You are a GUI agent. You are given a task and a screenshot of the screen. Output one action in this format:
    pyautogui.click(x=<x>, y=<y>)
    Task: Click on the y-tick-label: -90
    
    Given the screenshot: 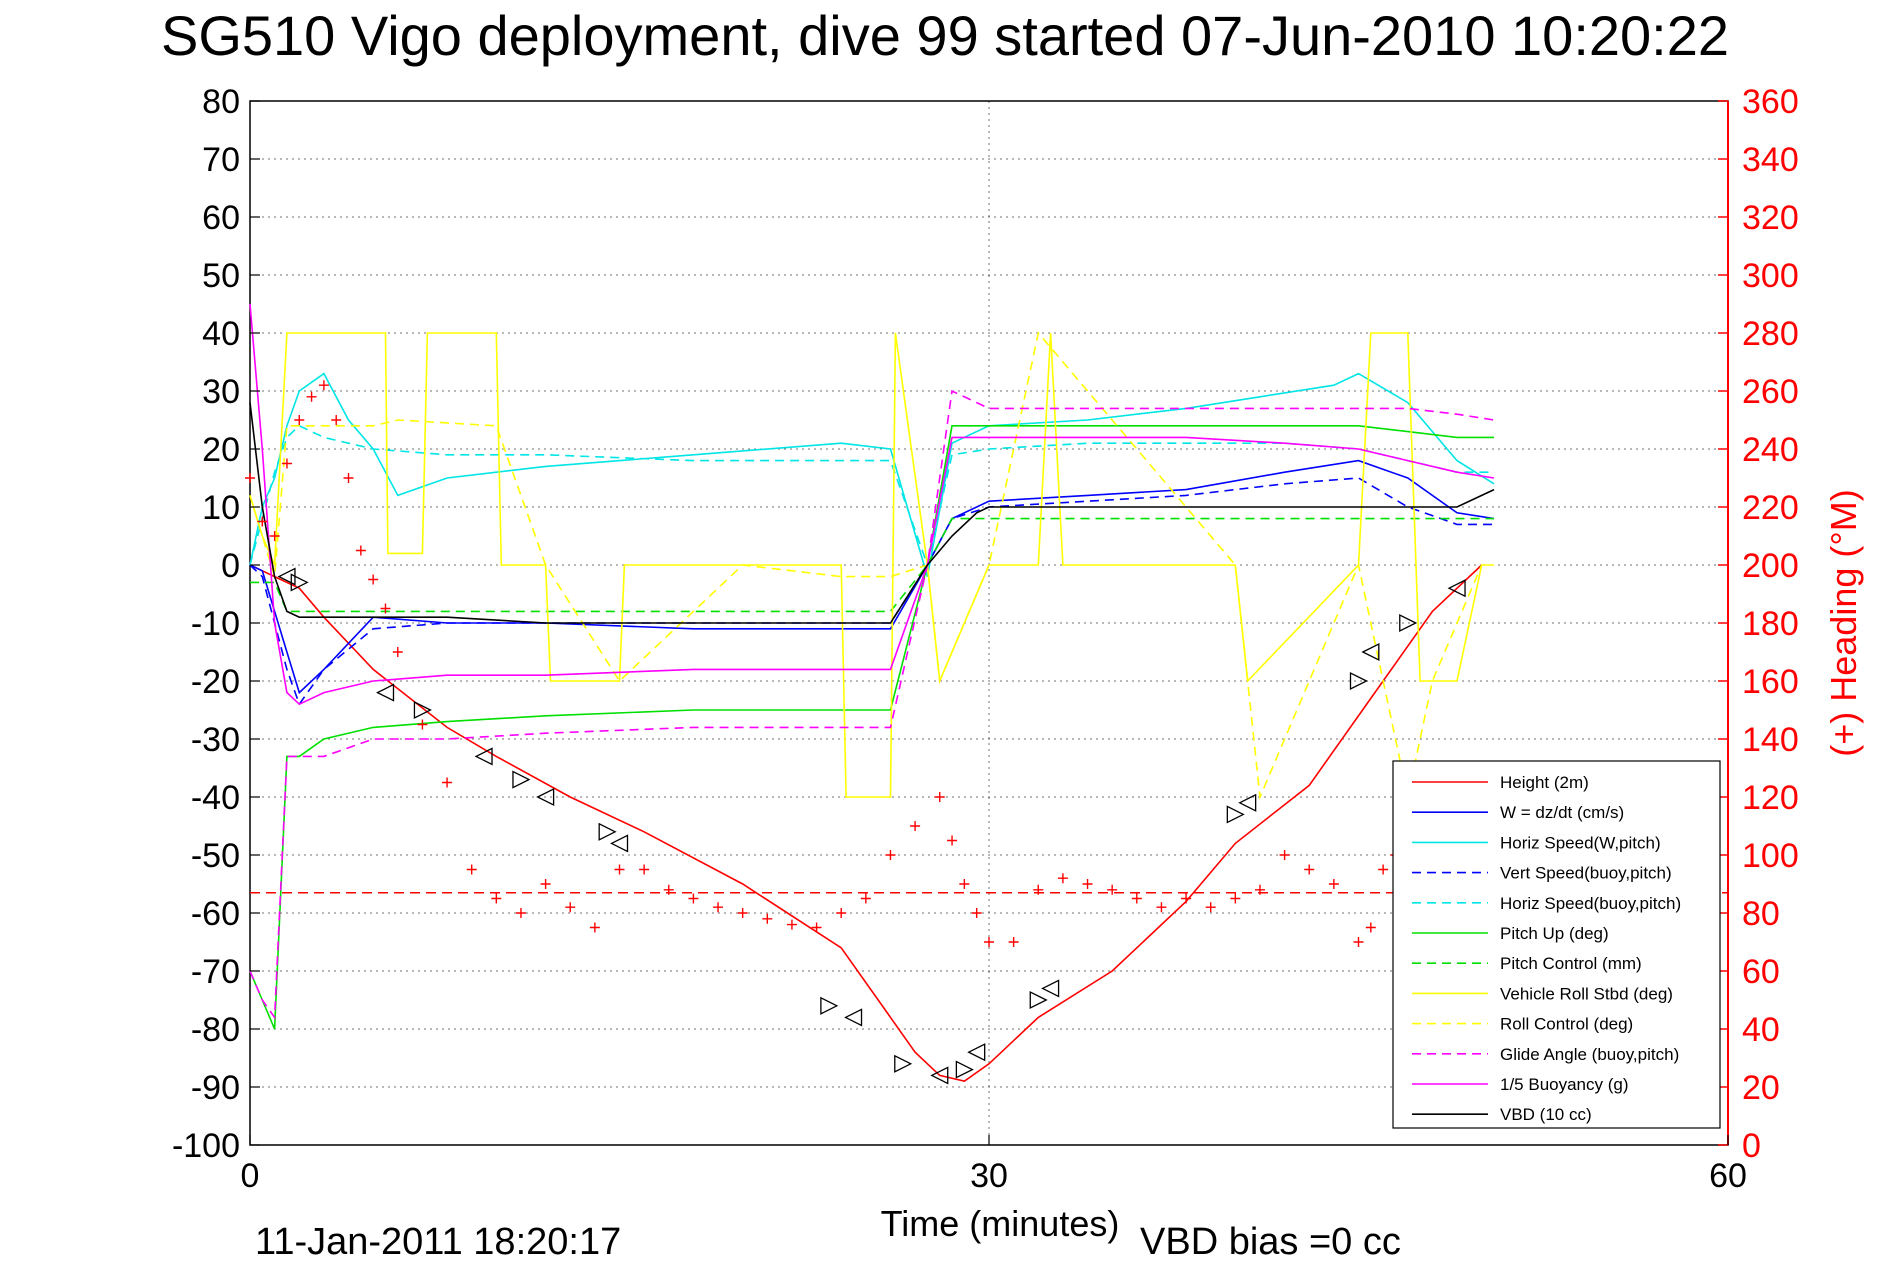 What is the action you would take?
    pyautogui.click(x=215, y=1088)
    